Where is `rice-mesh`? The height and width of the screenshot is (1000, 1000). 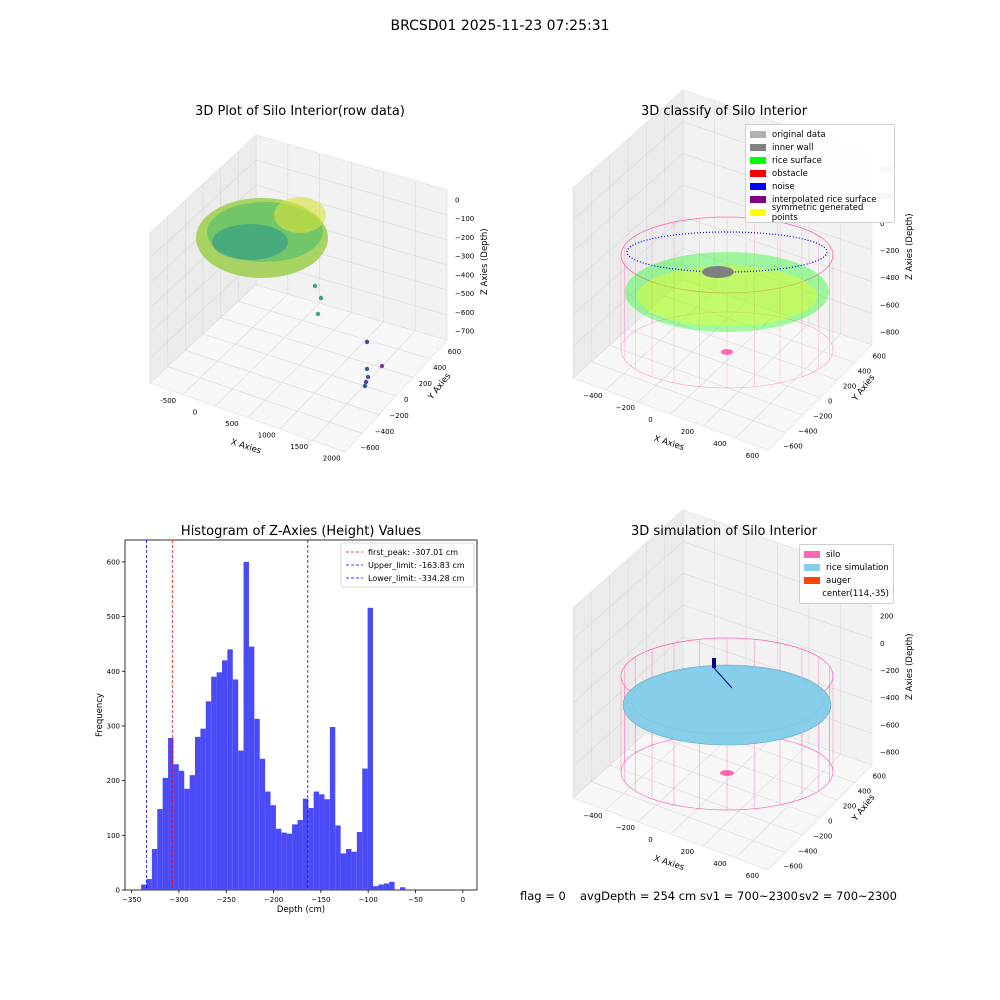
rice-mesh is located at coordinates (727, 700).